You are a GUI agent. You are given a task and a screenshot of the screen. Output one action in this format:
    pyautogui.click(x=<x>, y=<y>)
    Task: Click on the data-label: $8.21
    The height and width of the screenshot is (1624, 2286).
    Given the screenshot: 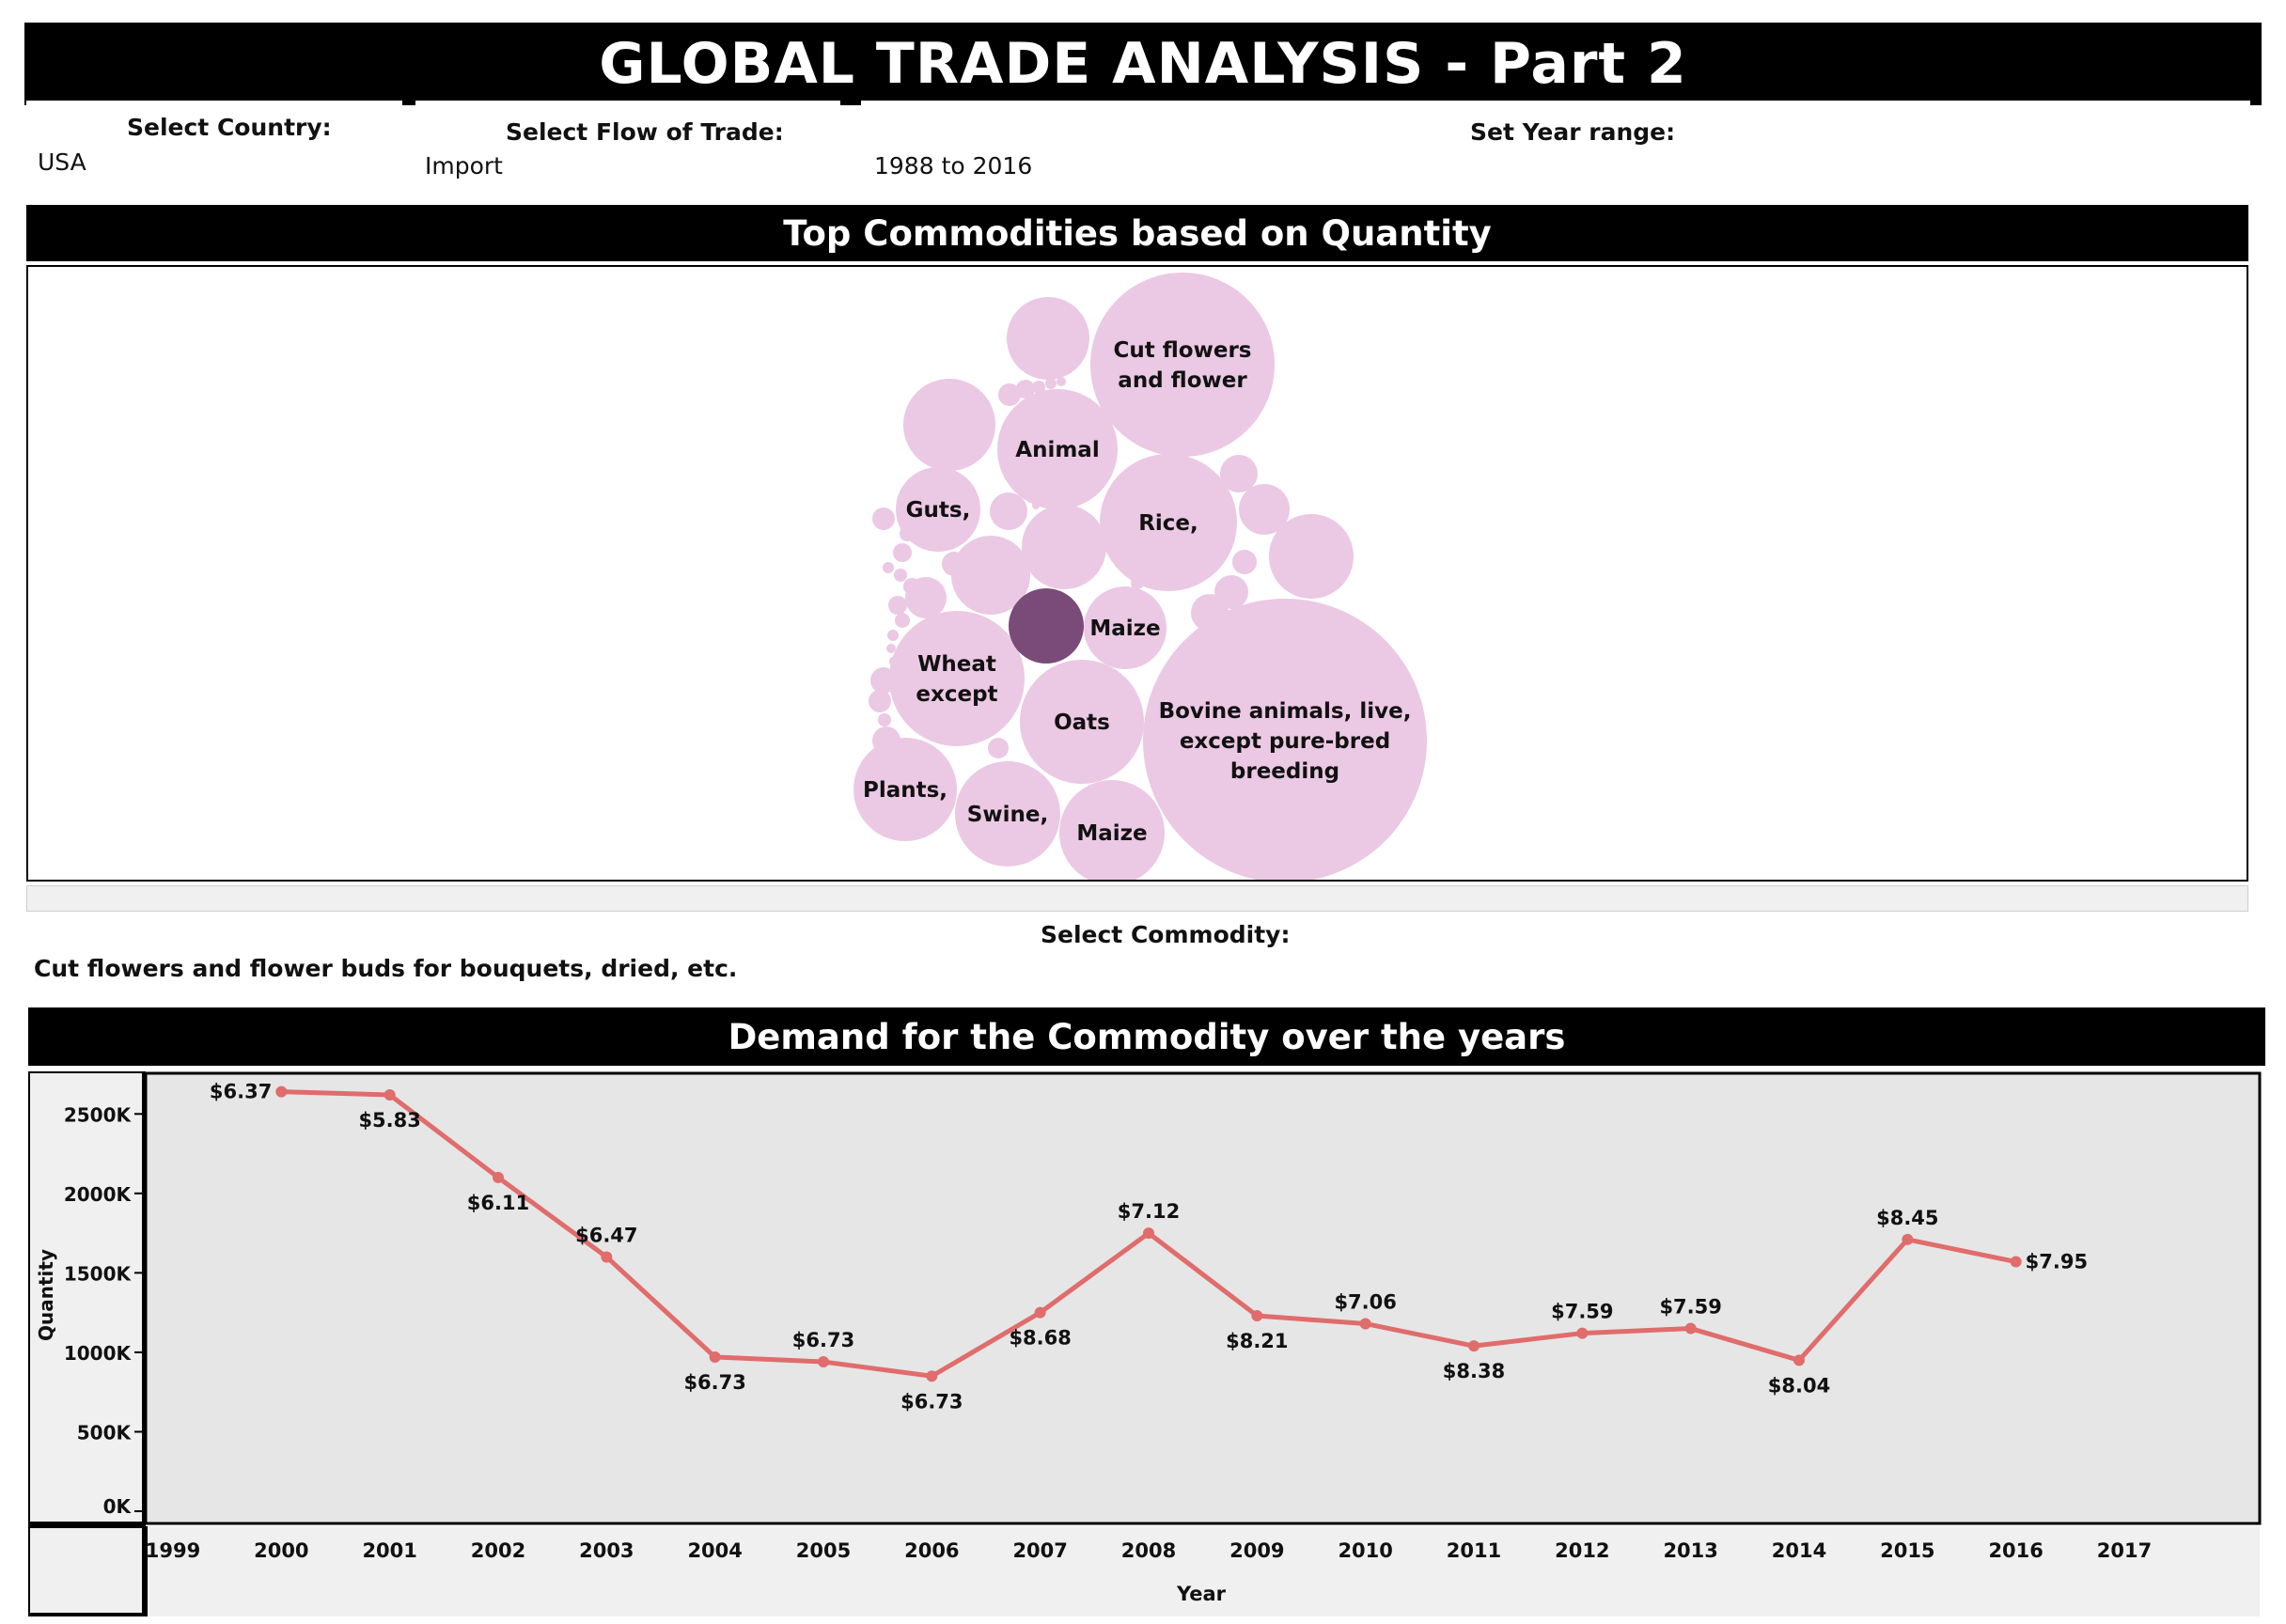 What is the action you would take?
    pyautogui.click(x=1257, y=1341)
    